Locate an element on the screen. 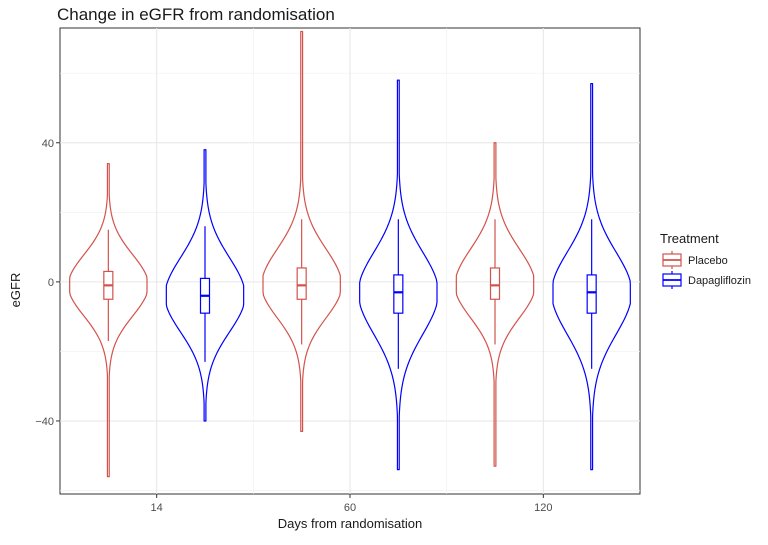  y-tick-label: −40 is located at coordinates (44, 422).